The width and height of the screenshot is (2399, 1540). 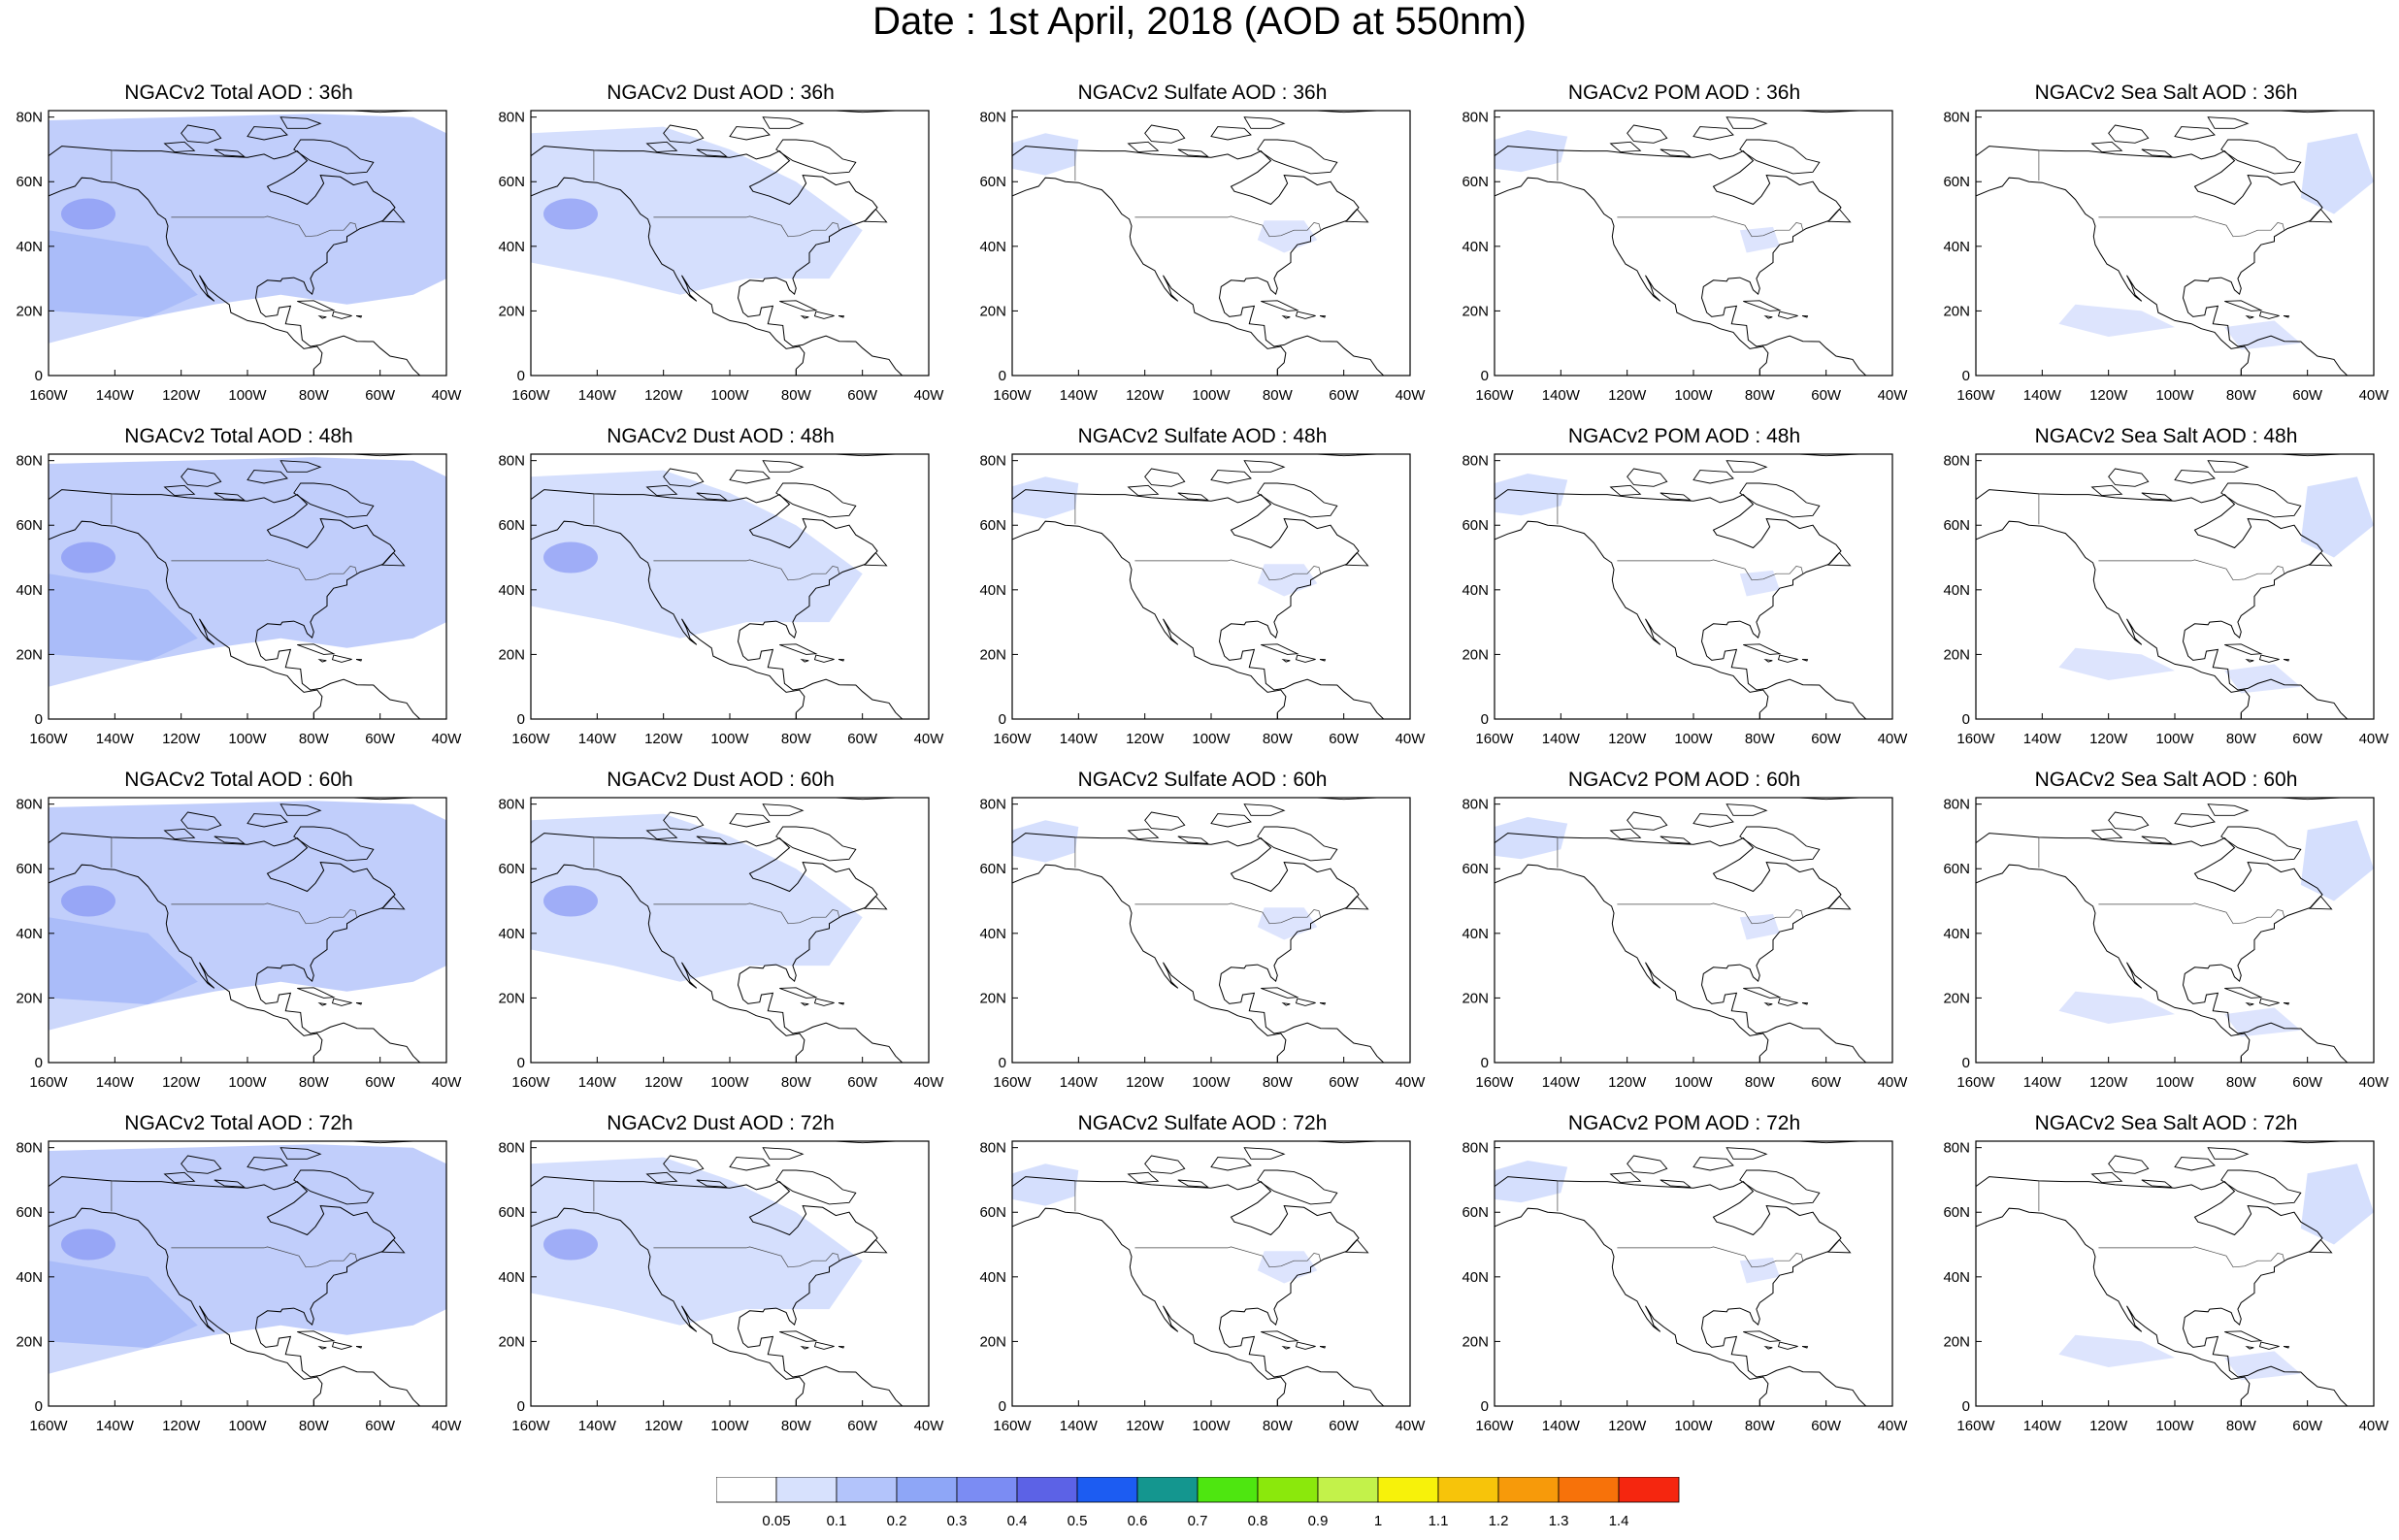 I want to click on panel-title: NGACv2 POM AOD : 36h, so click(x=1684, y=93).